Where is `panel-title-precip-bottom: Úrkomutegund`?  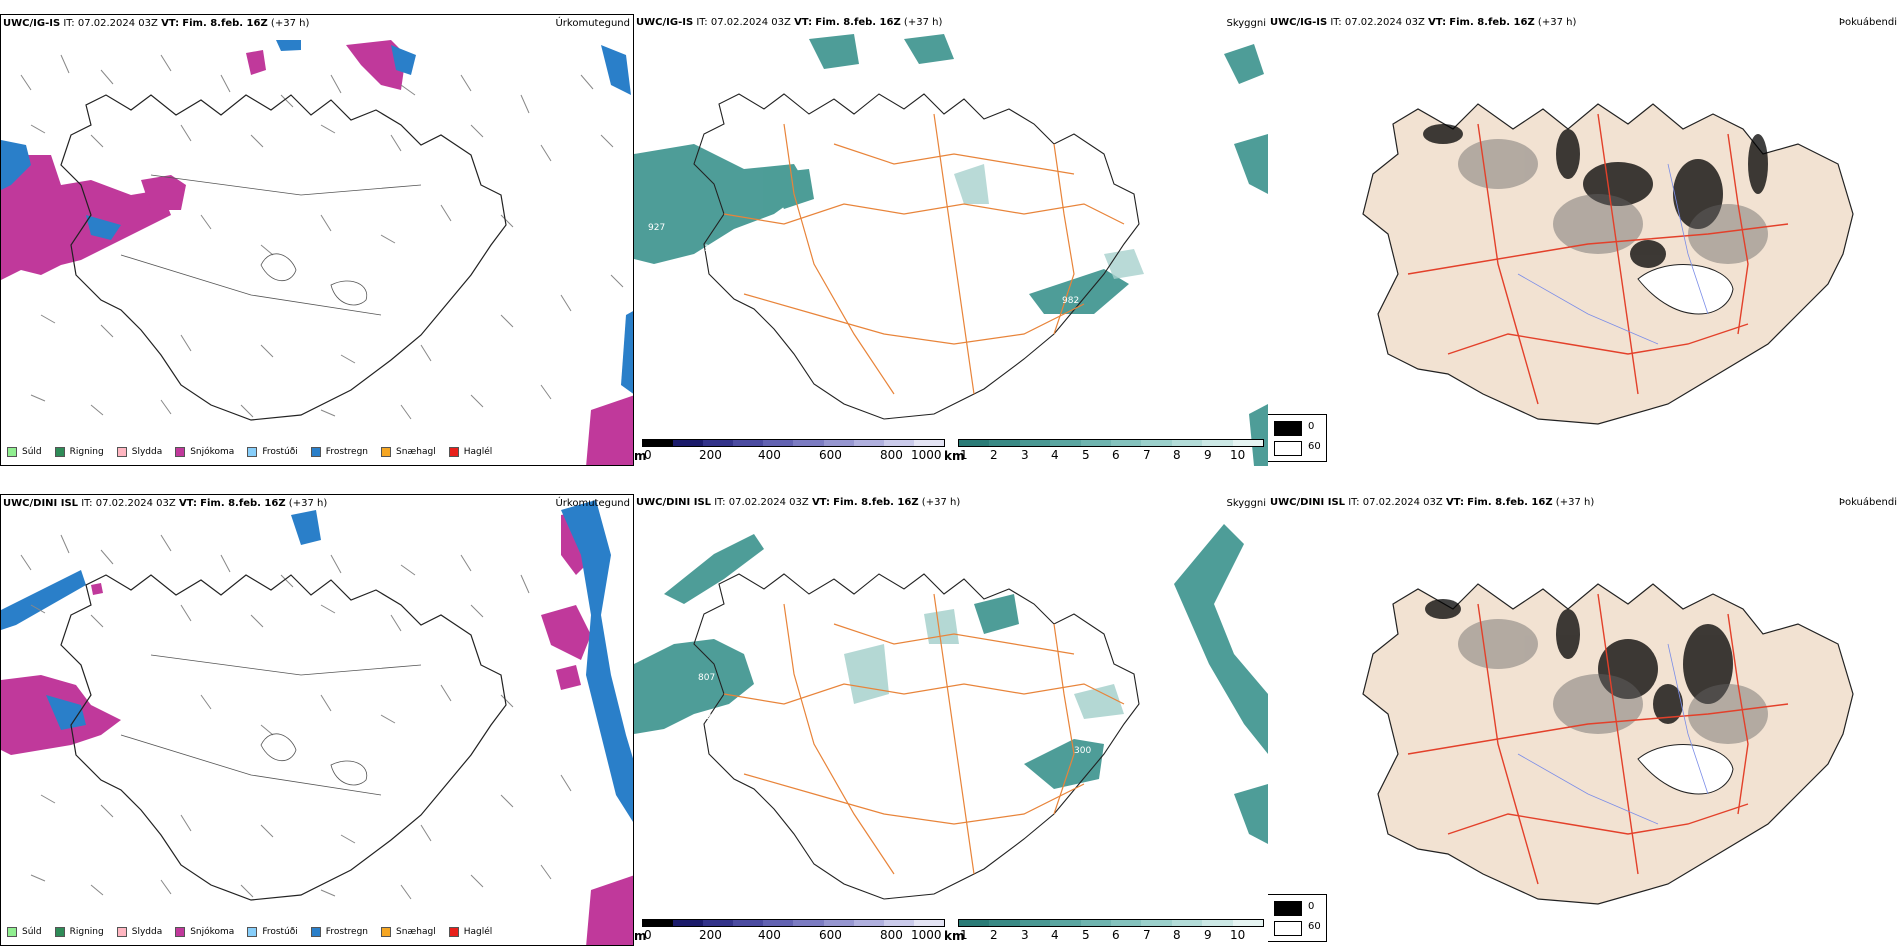
panel-title-precip-bottom: Úrkomutegund is located at coordinates (592, 503).